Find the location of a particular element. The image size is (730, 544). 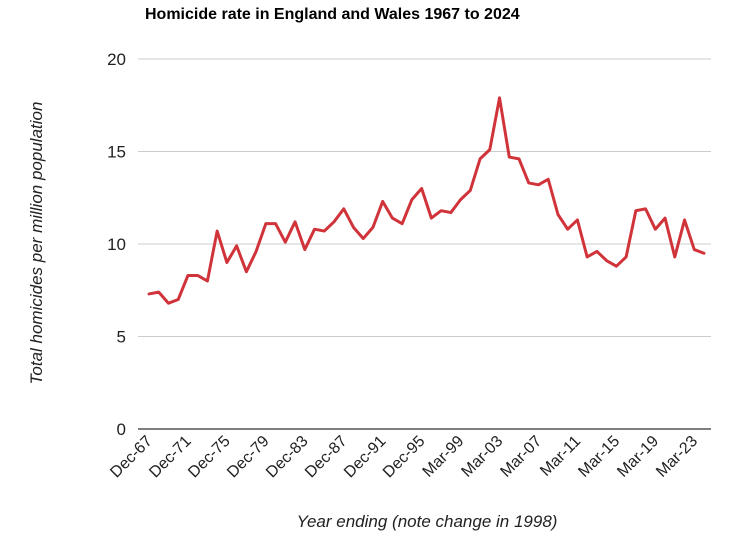

y-tick-label: 10 is located at coordinates (116, 244).